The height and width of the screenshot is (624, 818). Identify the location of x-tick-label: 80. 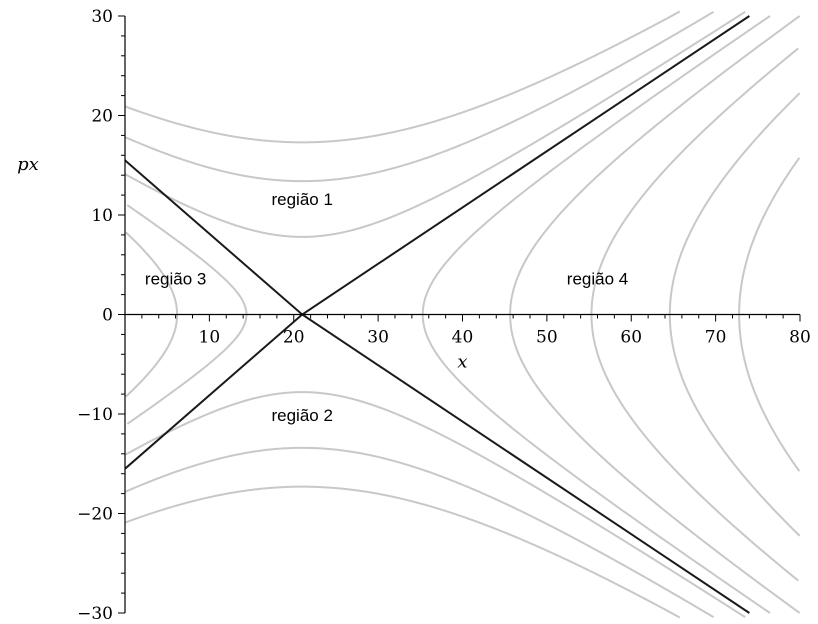
(800, 338).